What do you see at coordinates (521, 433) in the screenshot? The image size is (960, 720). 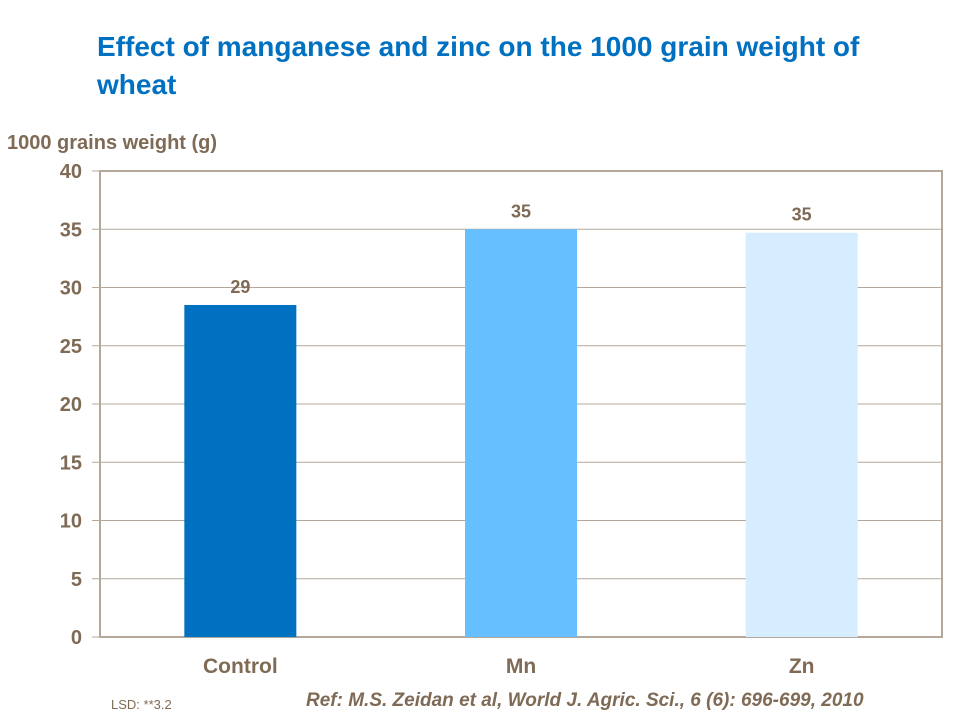 I see `bar-mn` at bounding box center [521, 433].